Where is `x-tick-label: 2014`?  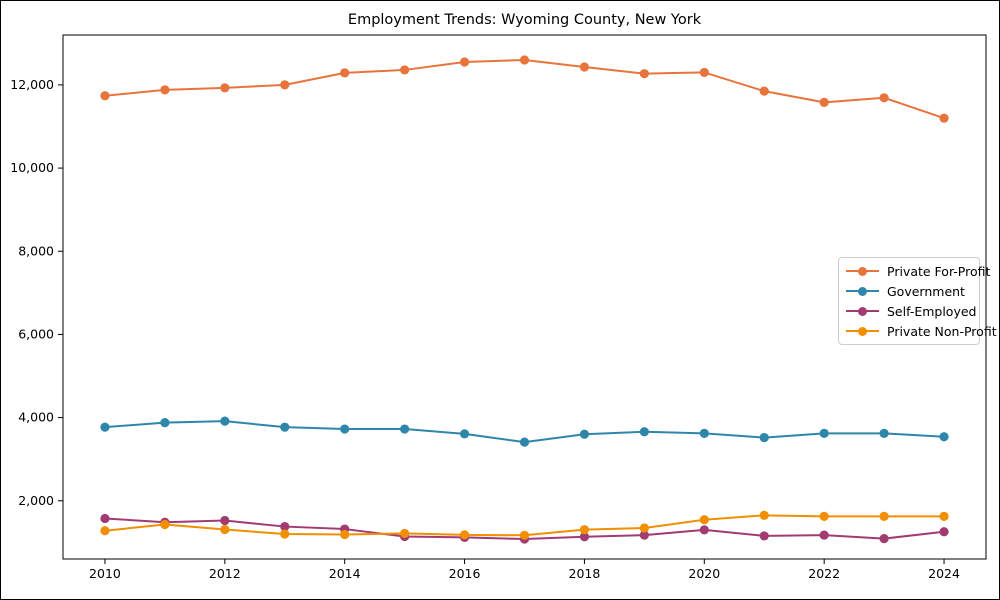 x-tick-label: 2014 is located at coordinates (345, 573).